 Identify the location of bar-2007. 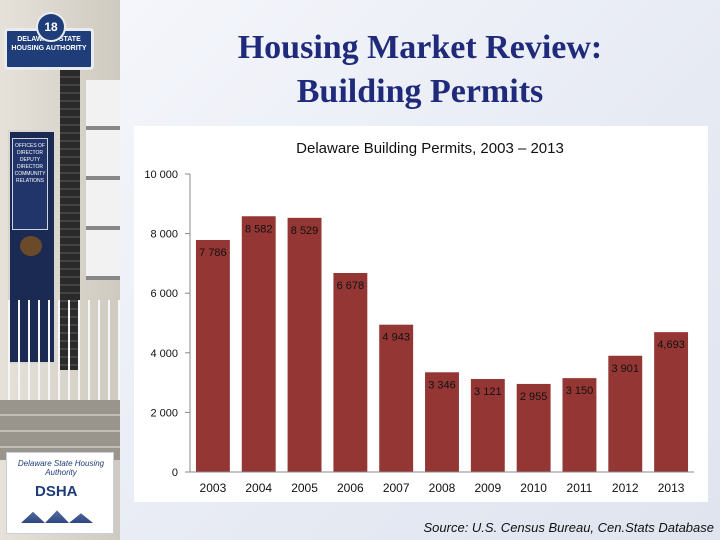
(396, 398).